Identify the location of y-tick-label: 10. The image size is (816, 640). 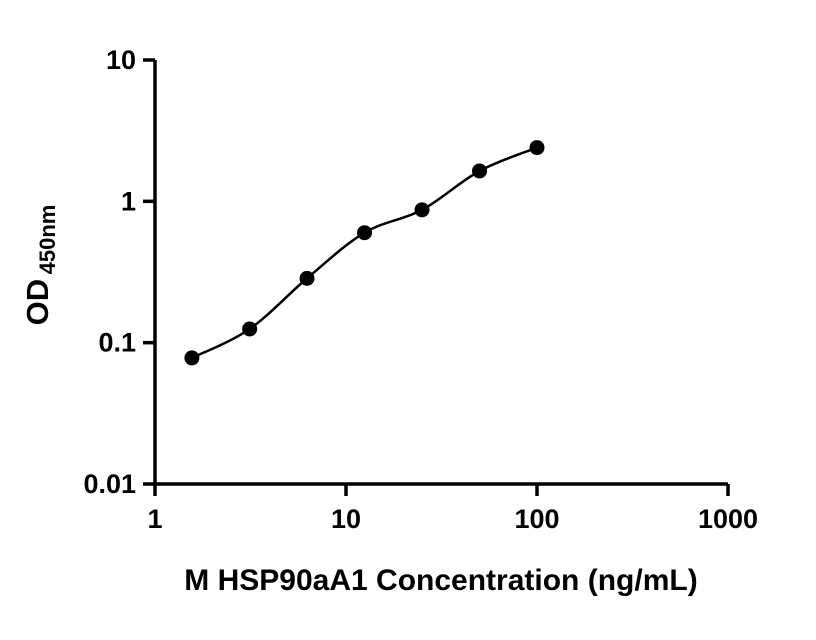
(121, 60).